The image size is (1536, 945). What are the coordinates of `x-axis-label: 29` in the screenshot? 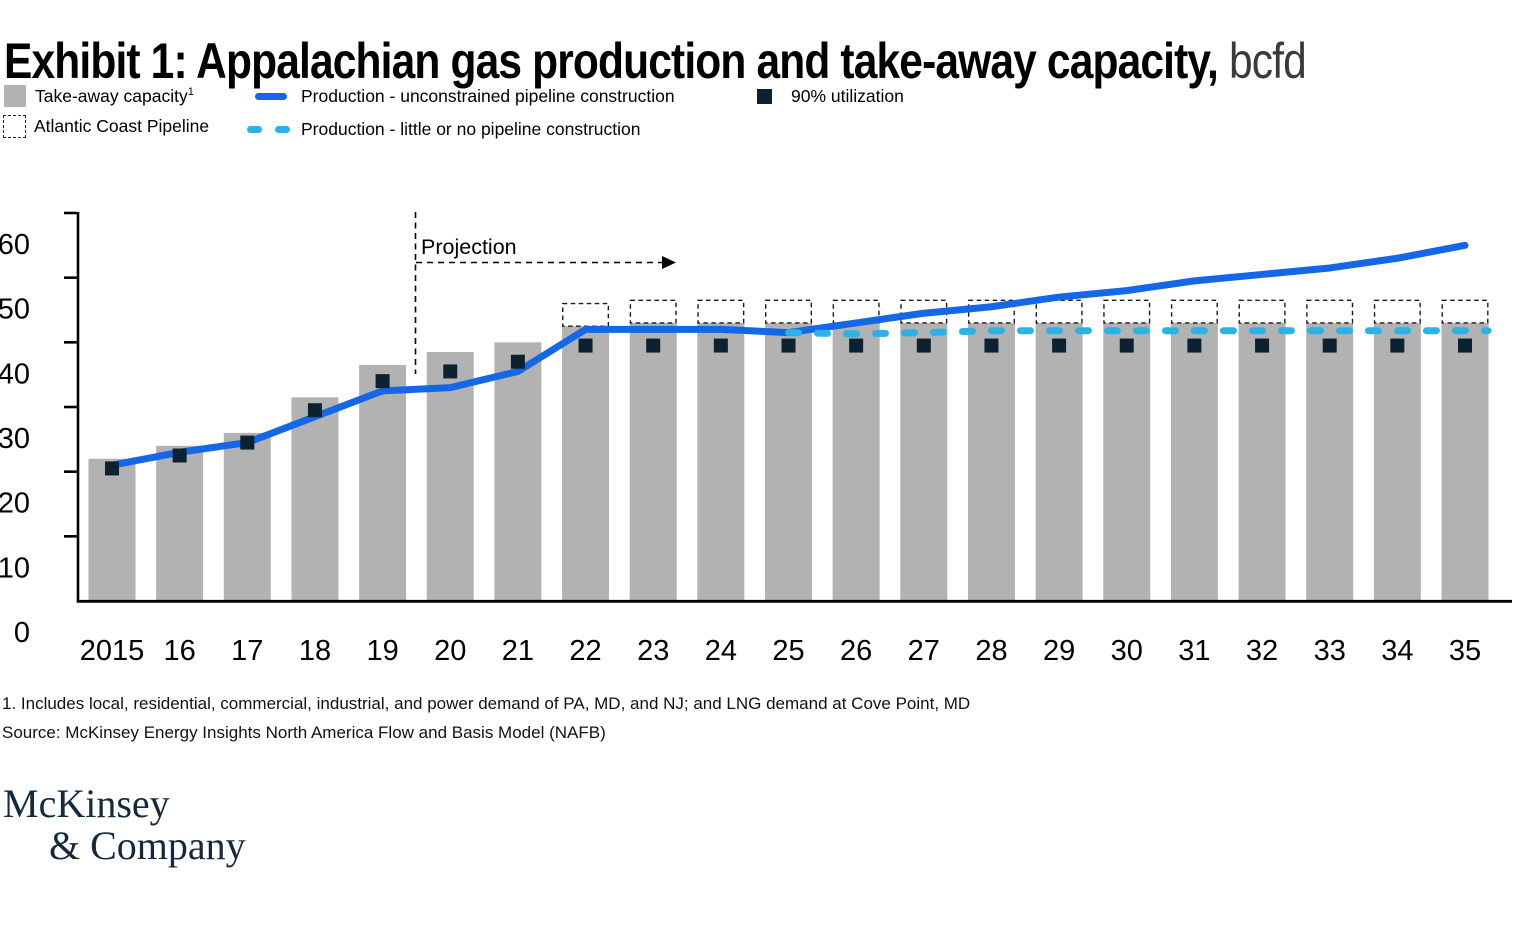 It's located at (1059, 651).